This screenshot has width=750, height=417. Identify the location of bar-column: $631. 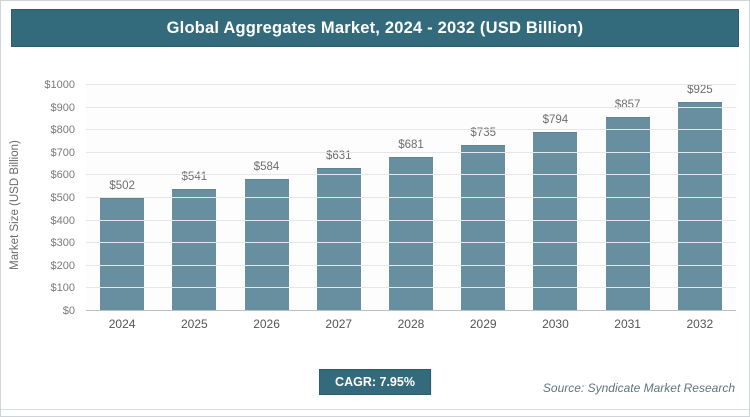
(339, 198).